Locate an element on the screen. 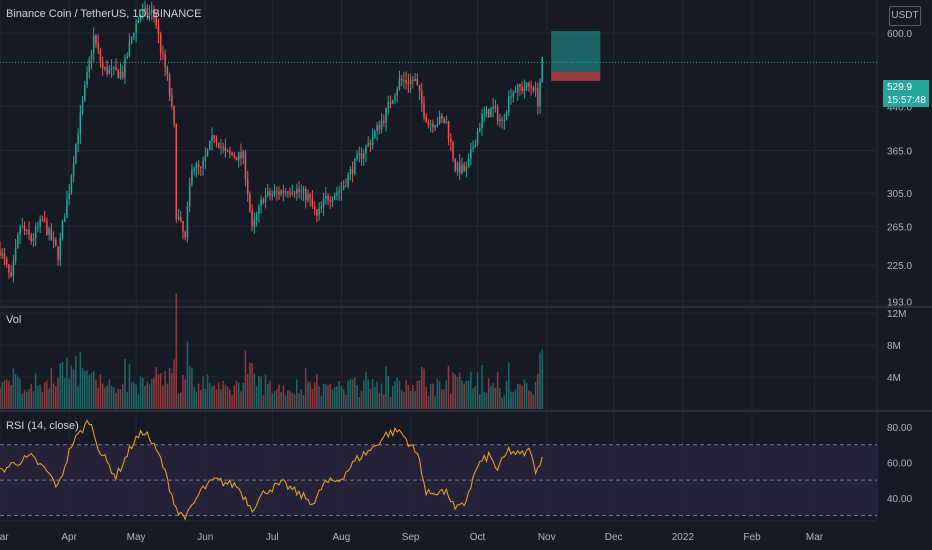  last-price-value: 529.9 is located at coordinates (900, 87).